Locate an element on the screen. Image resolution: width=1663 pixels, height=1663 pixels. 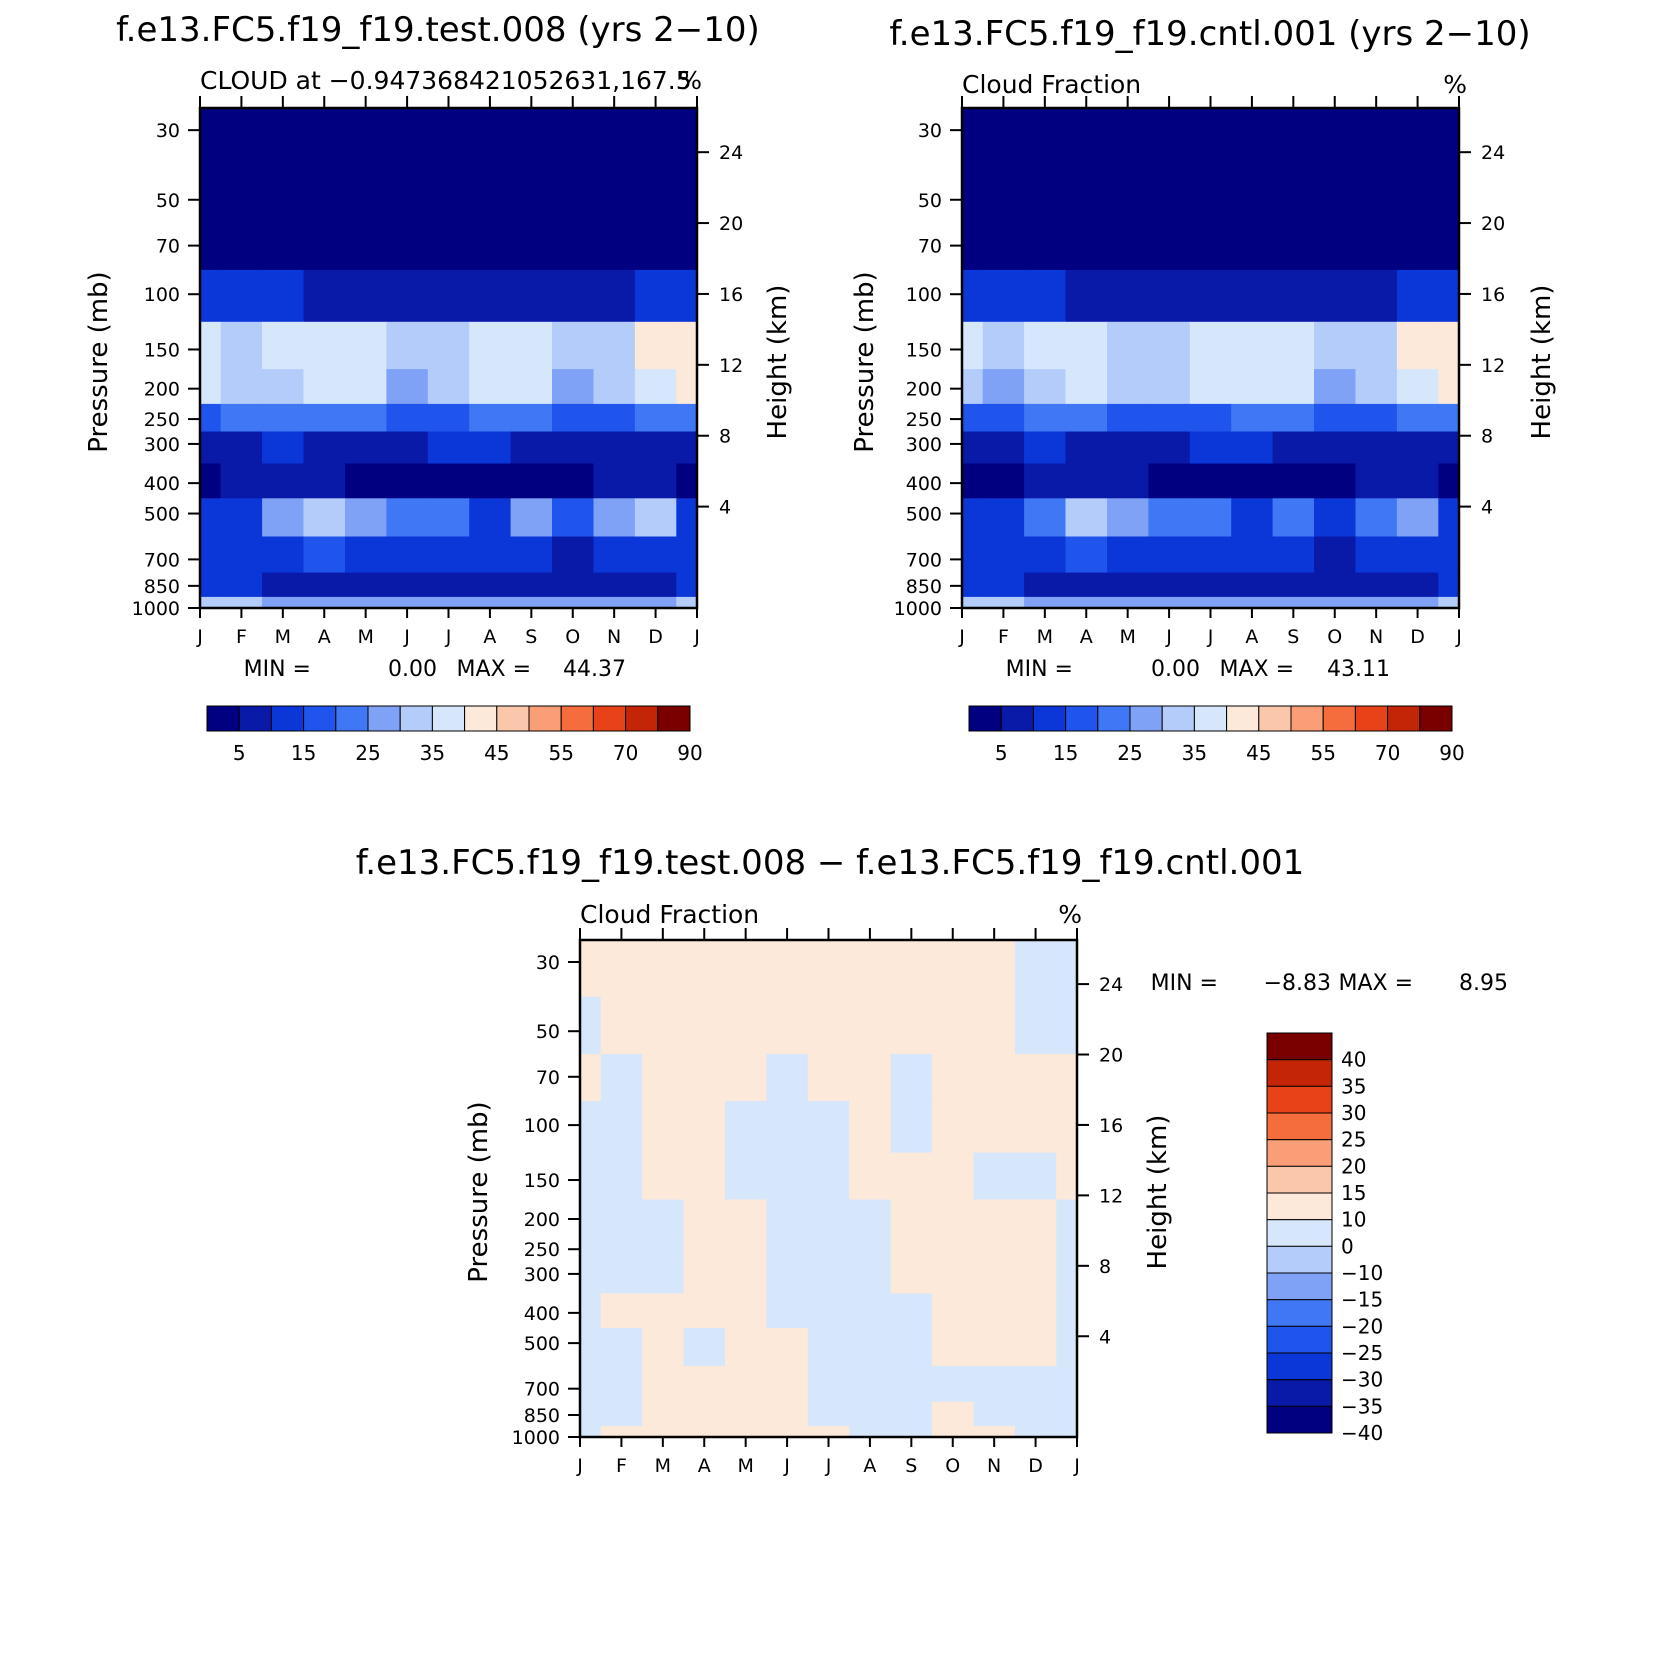
units-label: % is located at coordinates (690, 80).